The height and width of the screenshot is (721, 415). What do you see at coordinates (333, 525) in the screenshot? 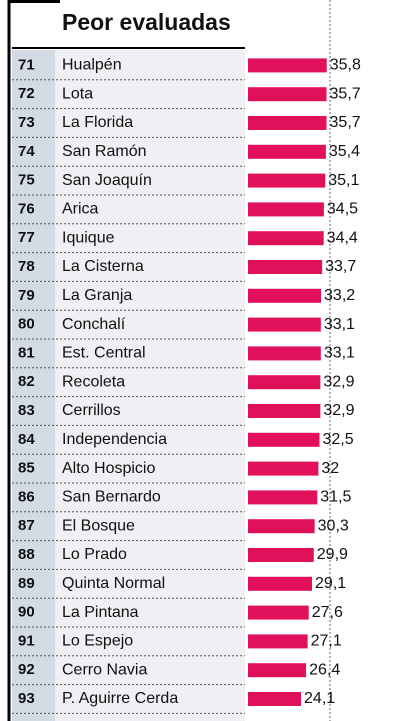
I see `value-label: 30,3` at bounding box center [333, 525].